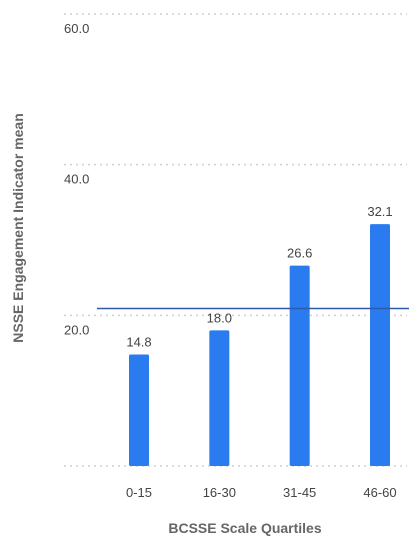 This screenshot has height=537, width=409. Describe the element at coordinates (219, 492) in the screenshot. I see `x-tick-label: 16-30` at that location.